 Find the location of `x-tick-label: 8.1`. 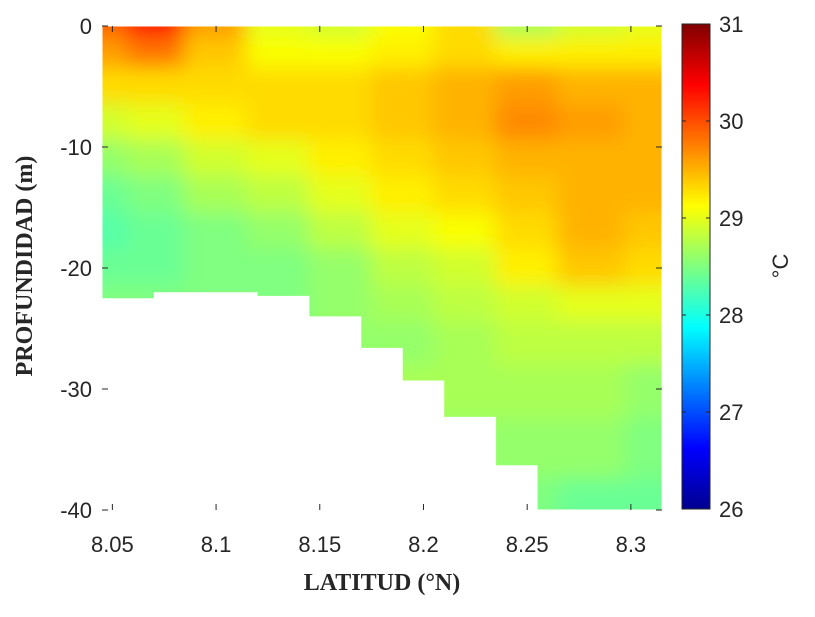

x-tick-label: 8.1 is located at coordinates (216, 544).